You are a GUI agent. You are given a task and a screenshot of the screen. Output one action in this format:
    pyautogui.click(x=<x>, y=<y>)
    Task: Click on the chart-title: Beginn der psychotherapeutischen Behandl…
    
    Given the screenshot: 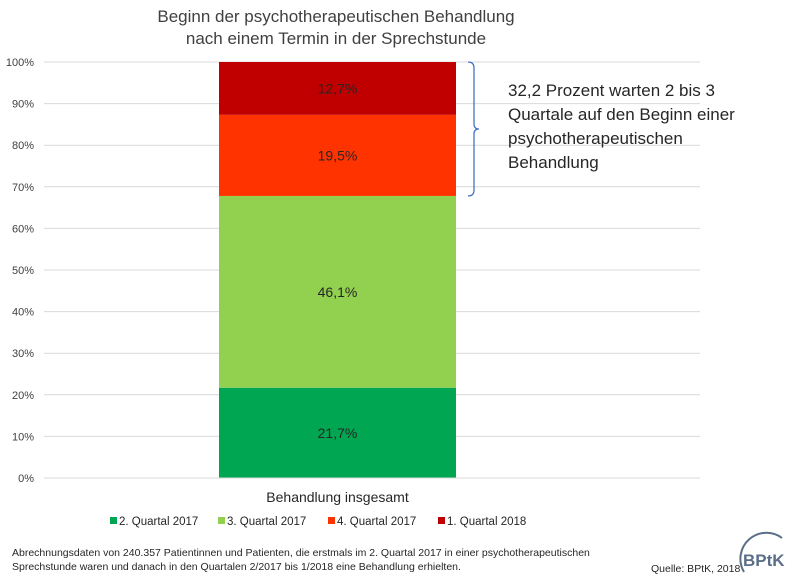 What is the action you would take?
    pyautogui.click(x=335, y=27)
    